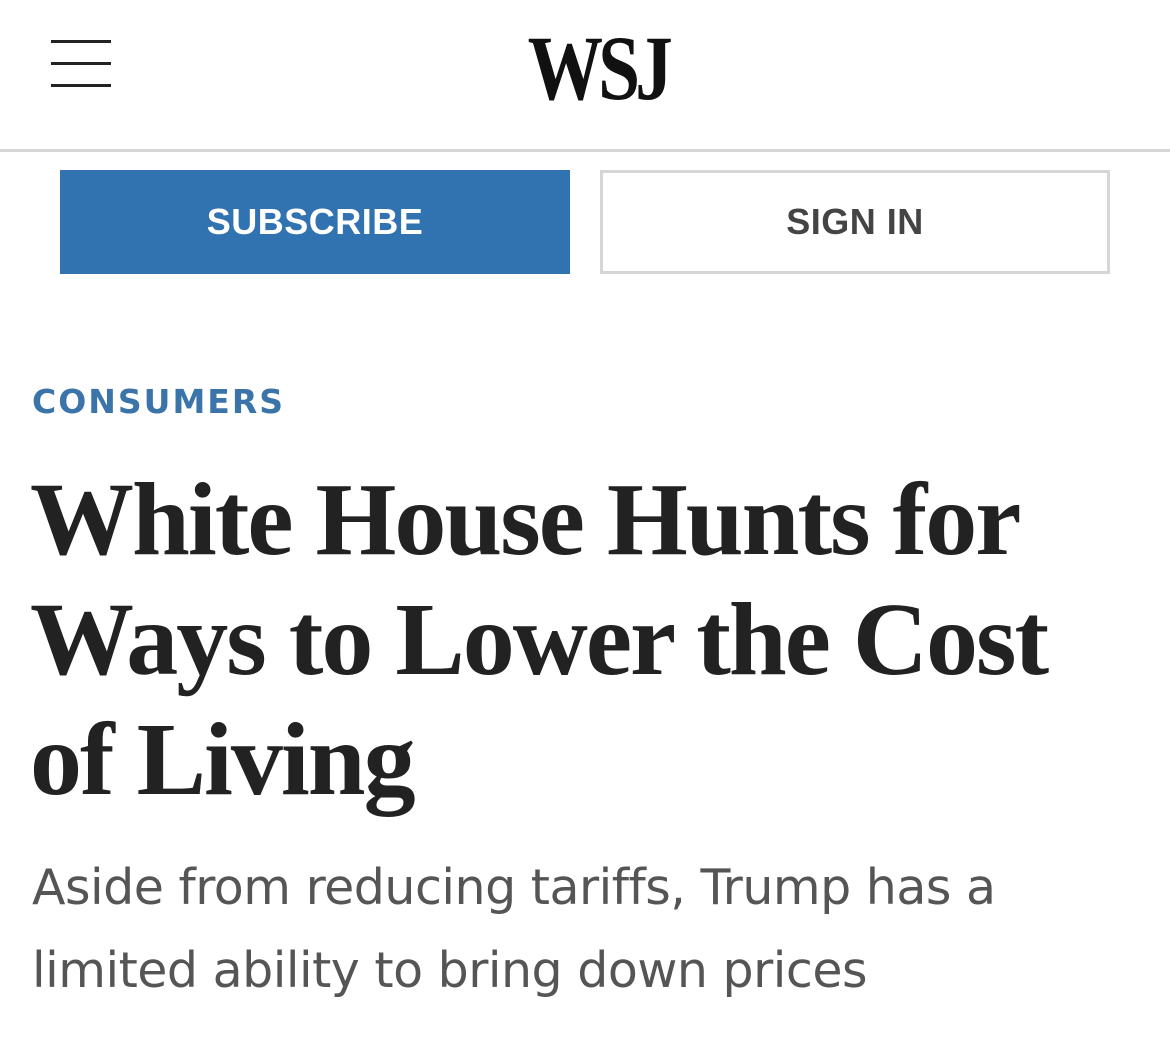  Describe the element at coordinates (315, 222) in the screenshot. I see `subscribe-button: SUBSCRIBE` at that location.